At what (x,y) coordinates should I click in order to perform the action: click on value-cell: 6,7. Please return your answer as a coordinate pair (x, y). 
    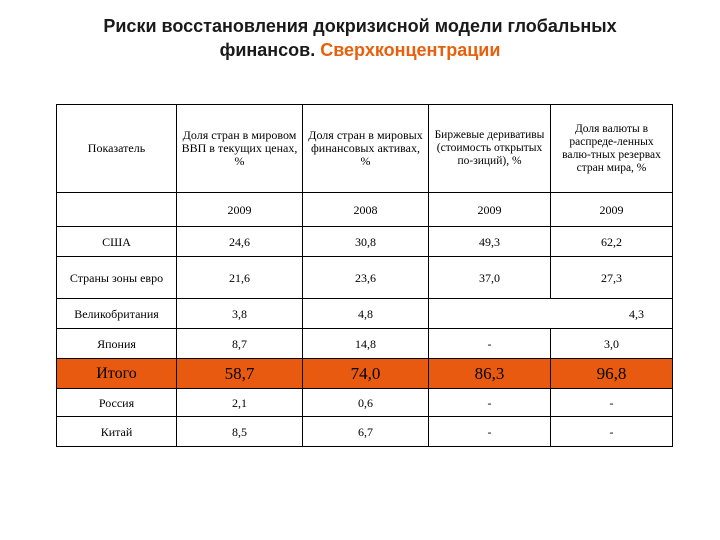
    Looking at the image, I should click on (365, 431).